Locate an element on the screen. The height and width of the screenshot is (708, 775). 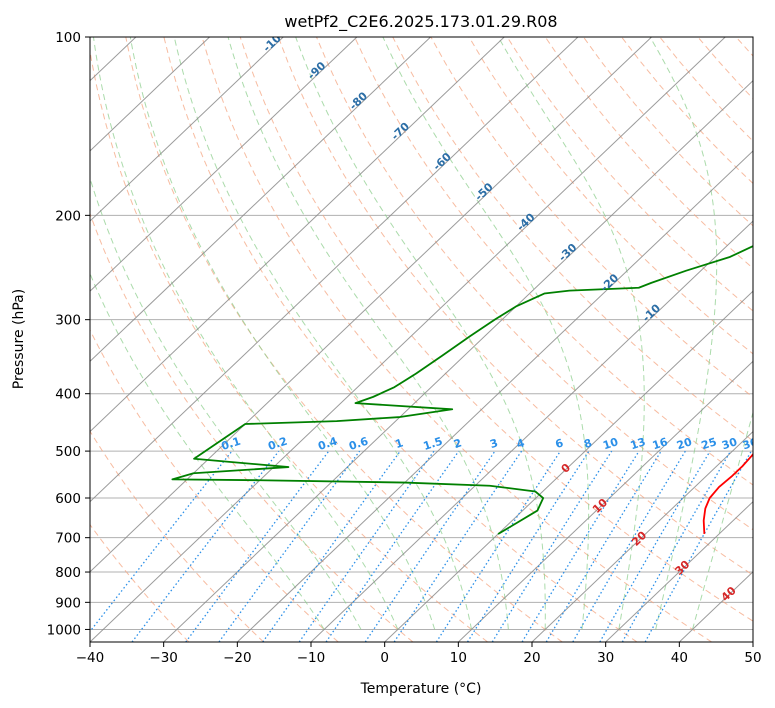
y-tick-label: 300 is located at coordinates (68, 321).